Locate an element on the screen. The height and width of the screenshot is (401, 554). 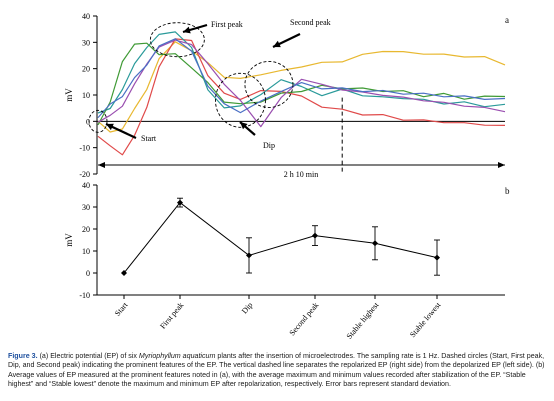
ep-series-line is located at coordinates (301, 78).